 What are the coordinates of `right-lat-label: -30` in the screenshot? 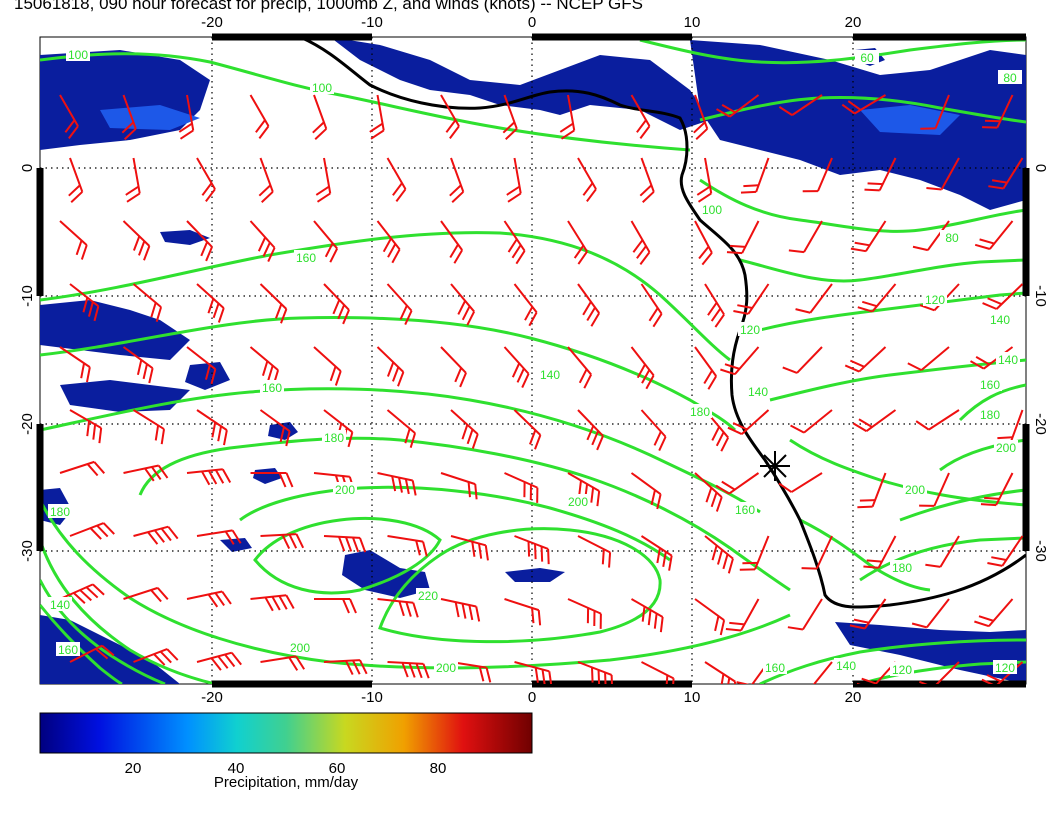 It's located at (1040, 551).